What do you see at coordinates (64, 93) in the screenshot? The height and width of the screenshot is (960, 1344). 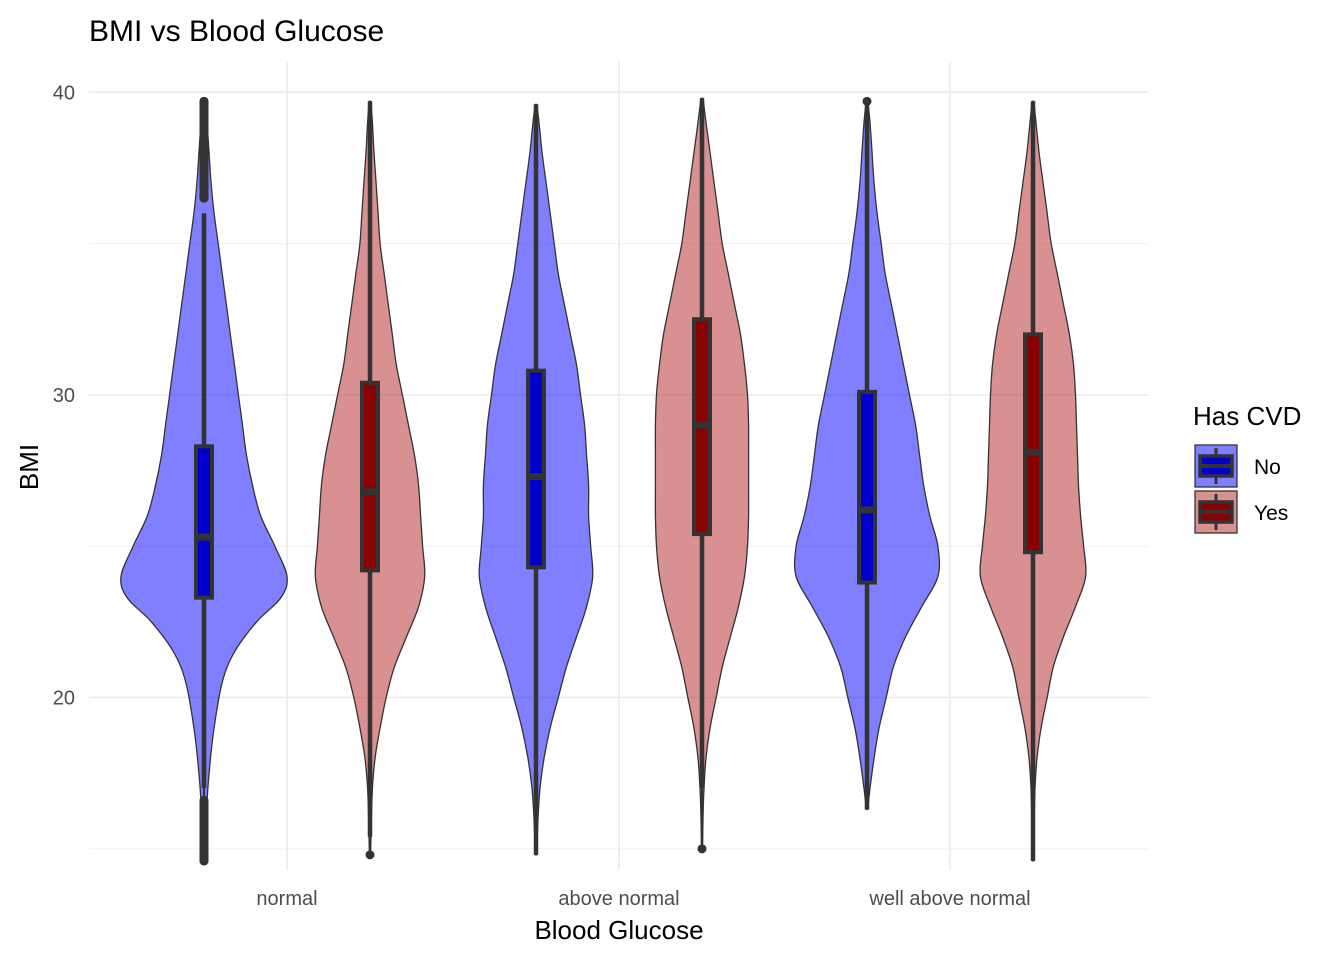 I see `y-tick-label: 40` at bounding box center [64, 93].